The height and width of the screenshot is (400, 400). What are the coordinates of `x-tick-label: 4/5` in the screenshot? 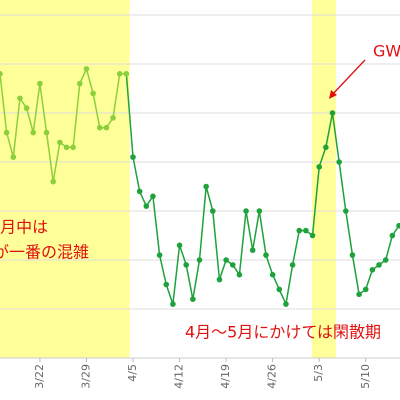 It's located at (132, 373).